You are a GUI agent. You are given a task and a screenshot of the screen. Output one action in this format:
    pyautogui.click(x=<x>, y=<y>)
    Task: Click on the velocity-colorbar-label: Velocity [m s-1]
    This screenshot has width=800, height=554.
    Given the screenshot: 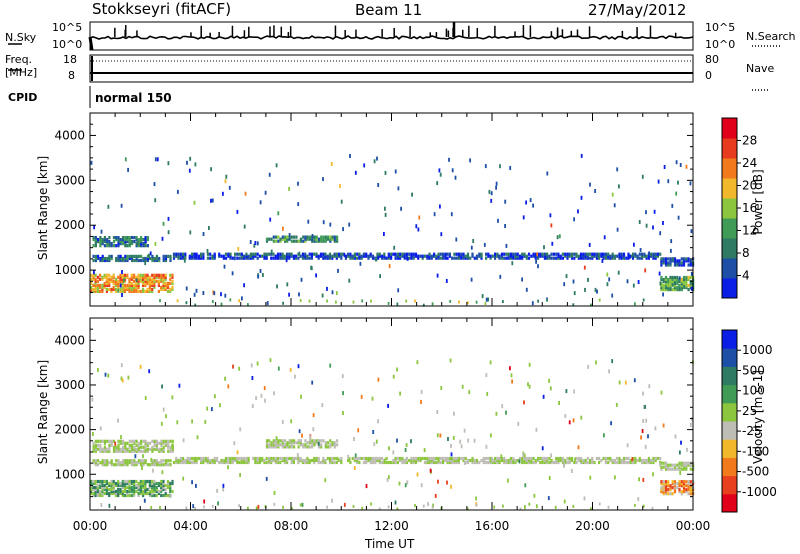 What is the action you would take?
    pyautogui.click(x=758, y=417)
    